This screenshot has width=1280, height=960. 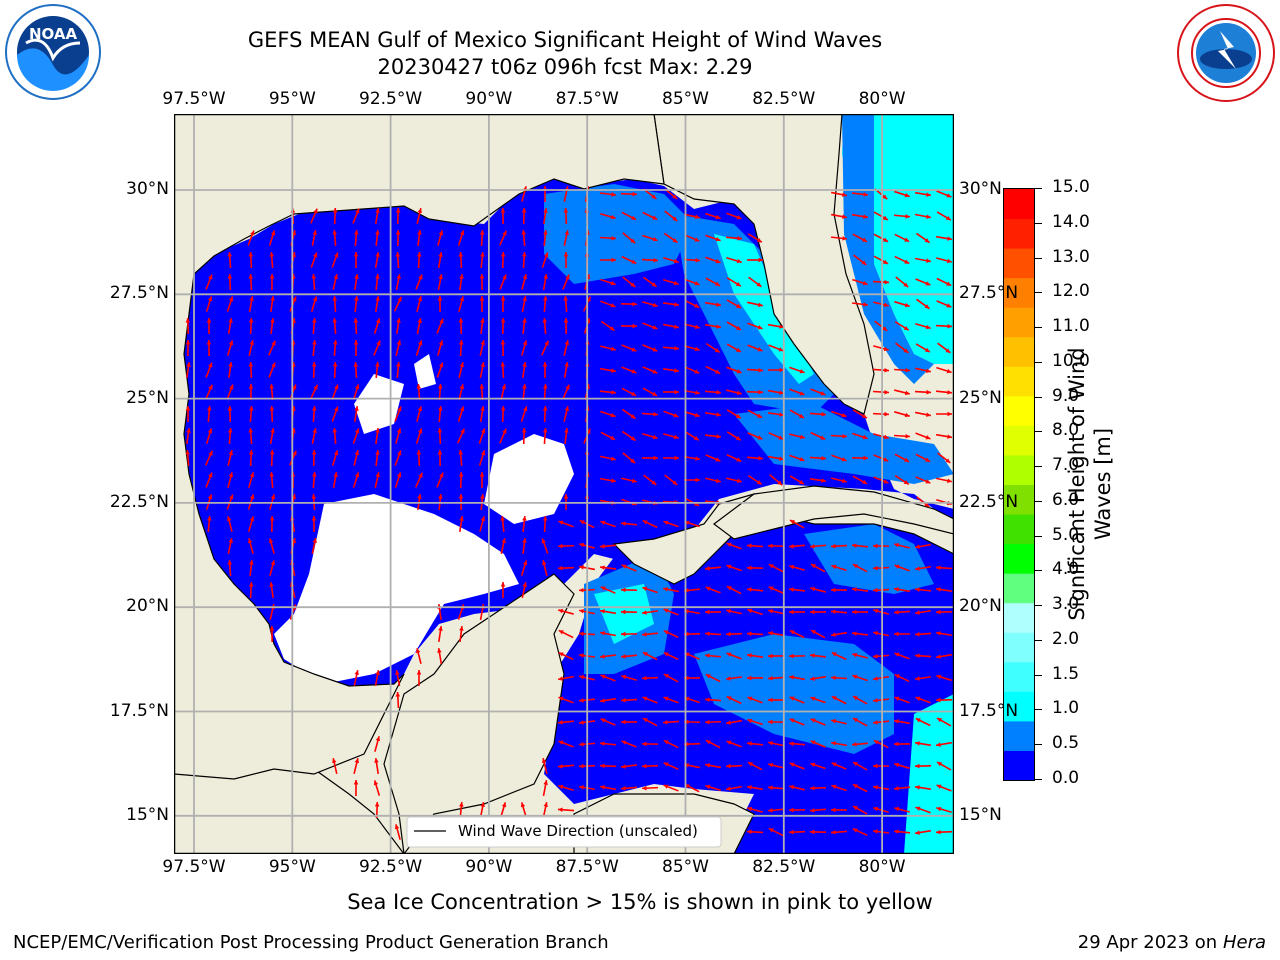 What do you see at coordinates (564, 832) in the screenshot?
I see `map-legend` at bounding box center [564, 832].